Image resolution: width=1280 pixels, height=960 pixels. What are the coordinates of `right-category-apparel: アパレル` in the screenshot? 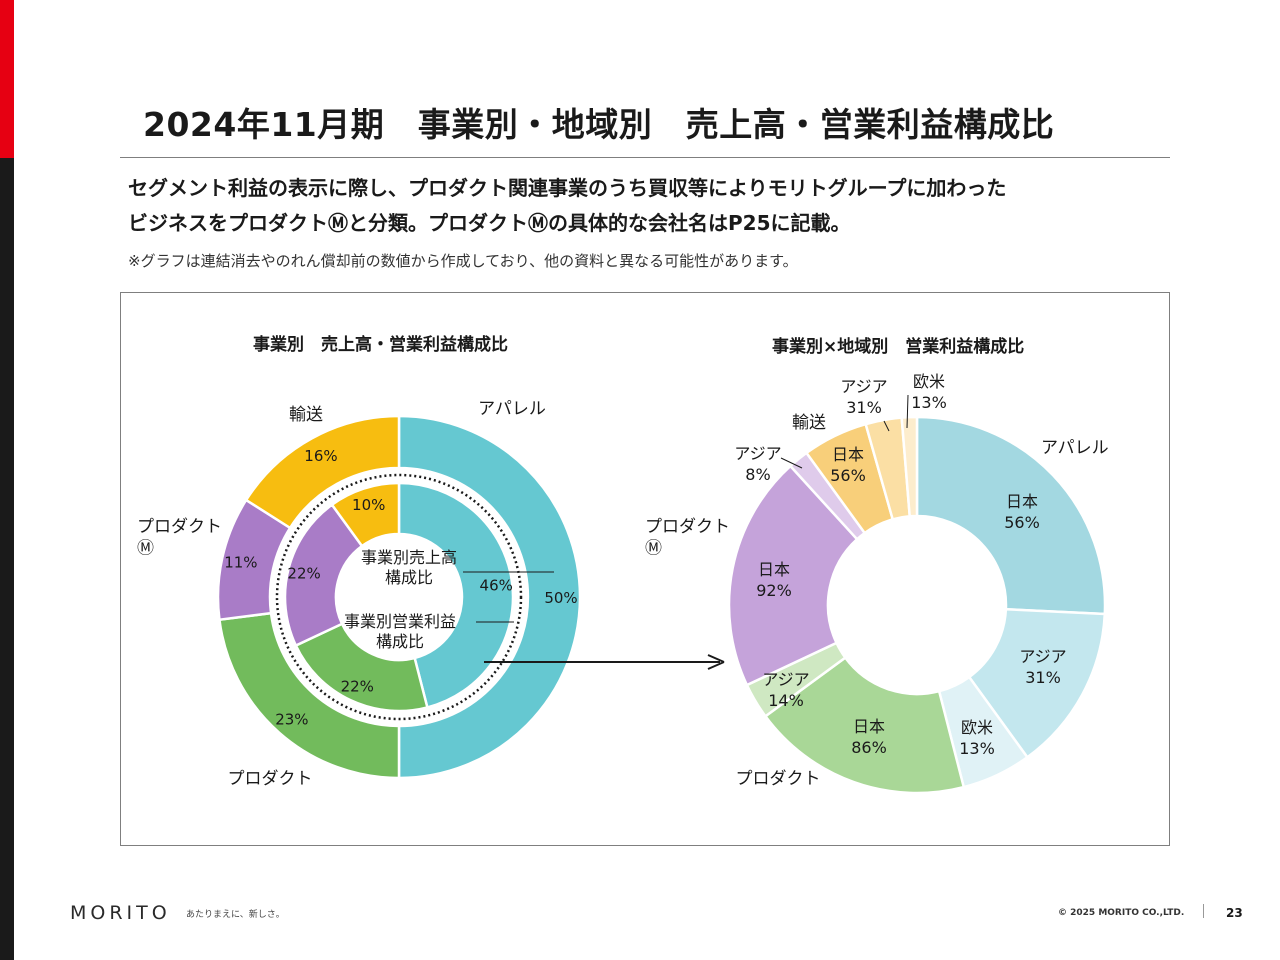 It's located at (1075, 448).